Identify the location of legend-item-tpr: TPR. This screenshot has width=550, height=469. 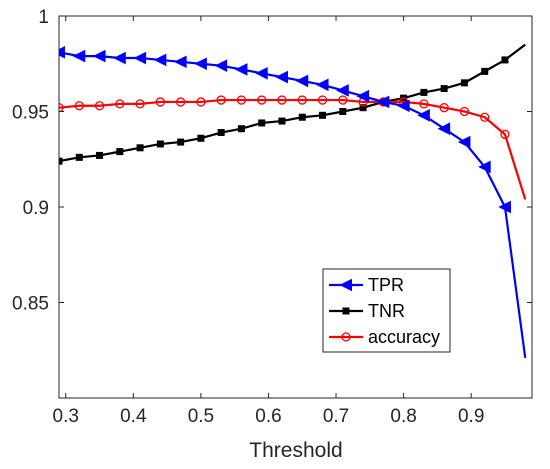
(366, 285).